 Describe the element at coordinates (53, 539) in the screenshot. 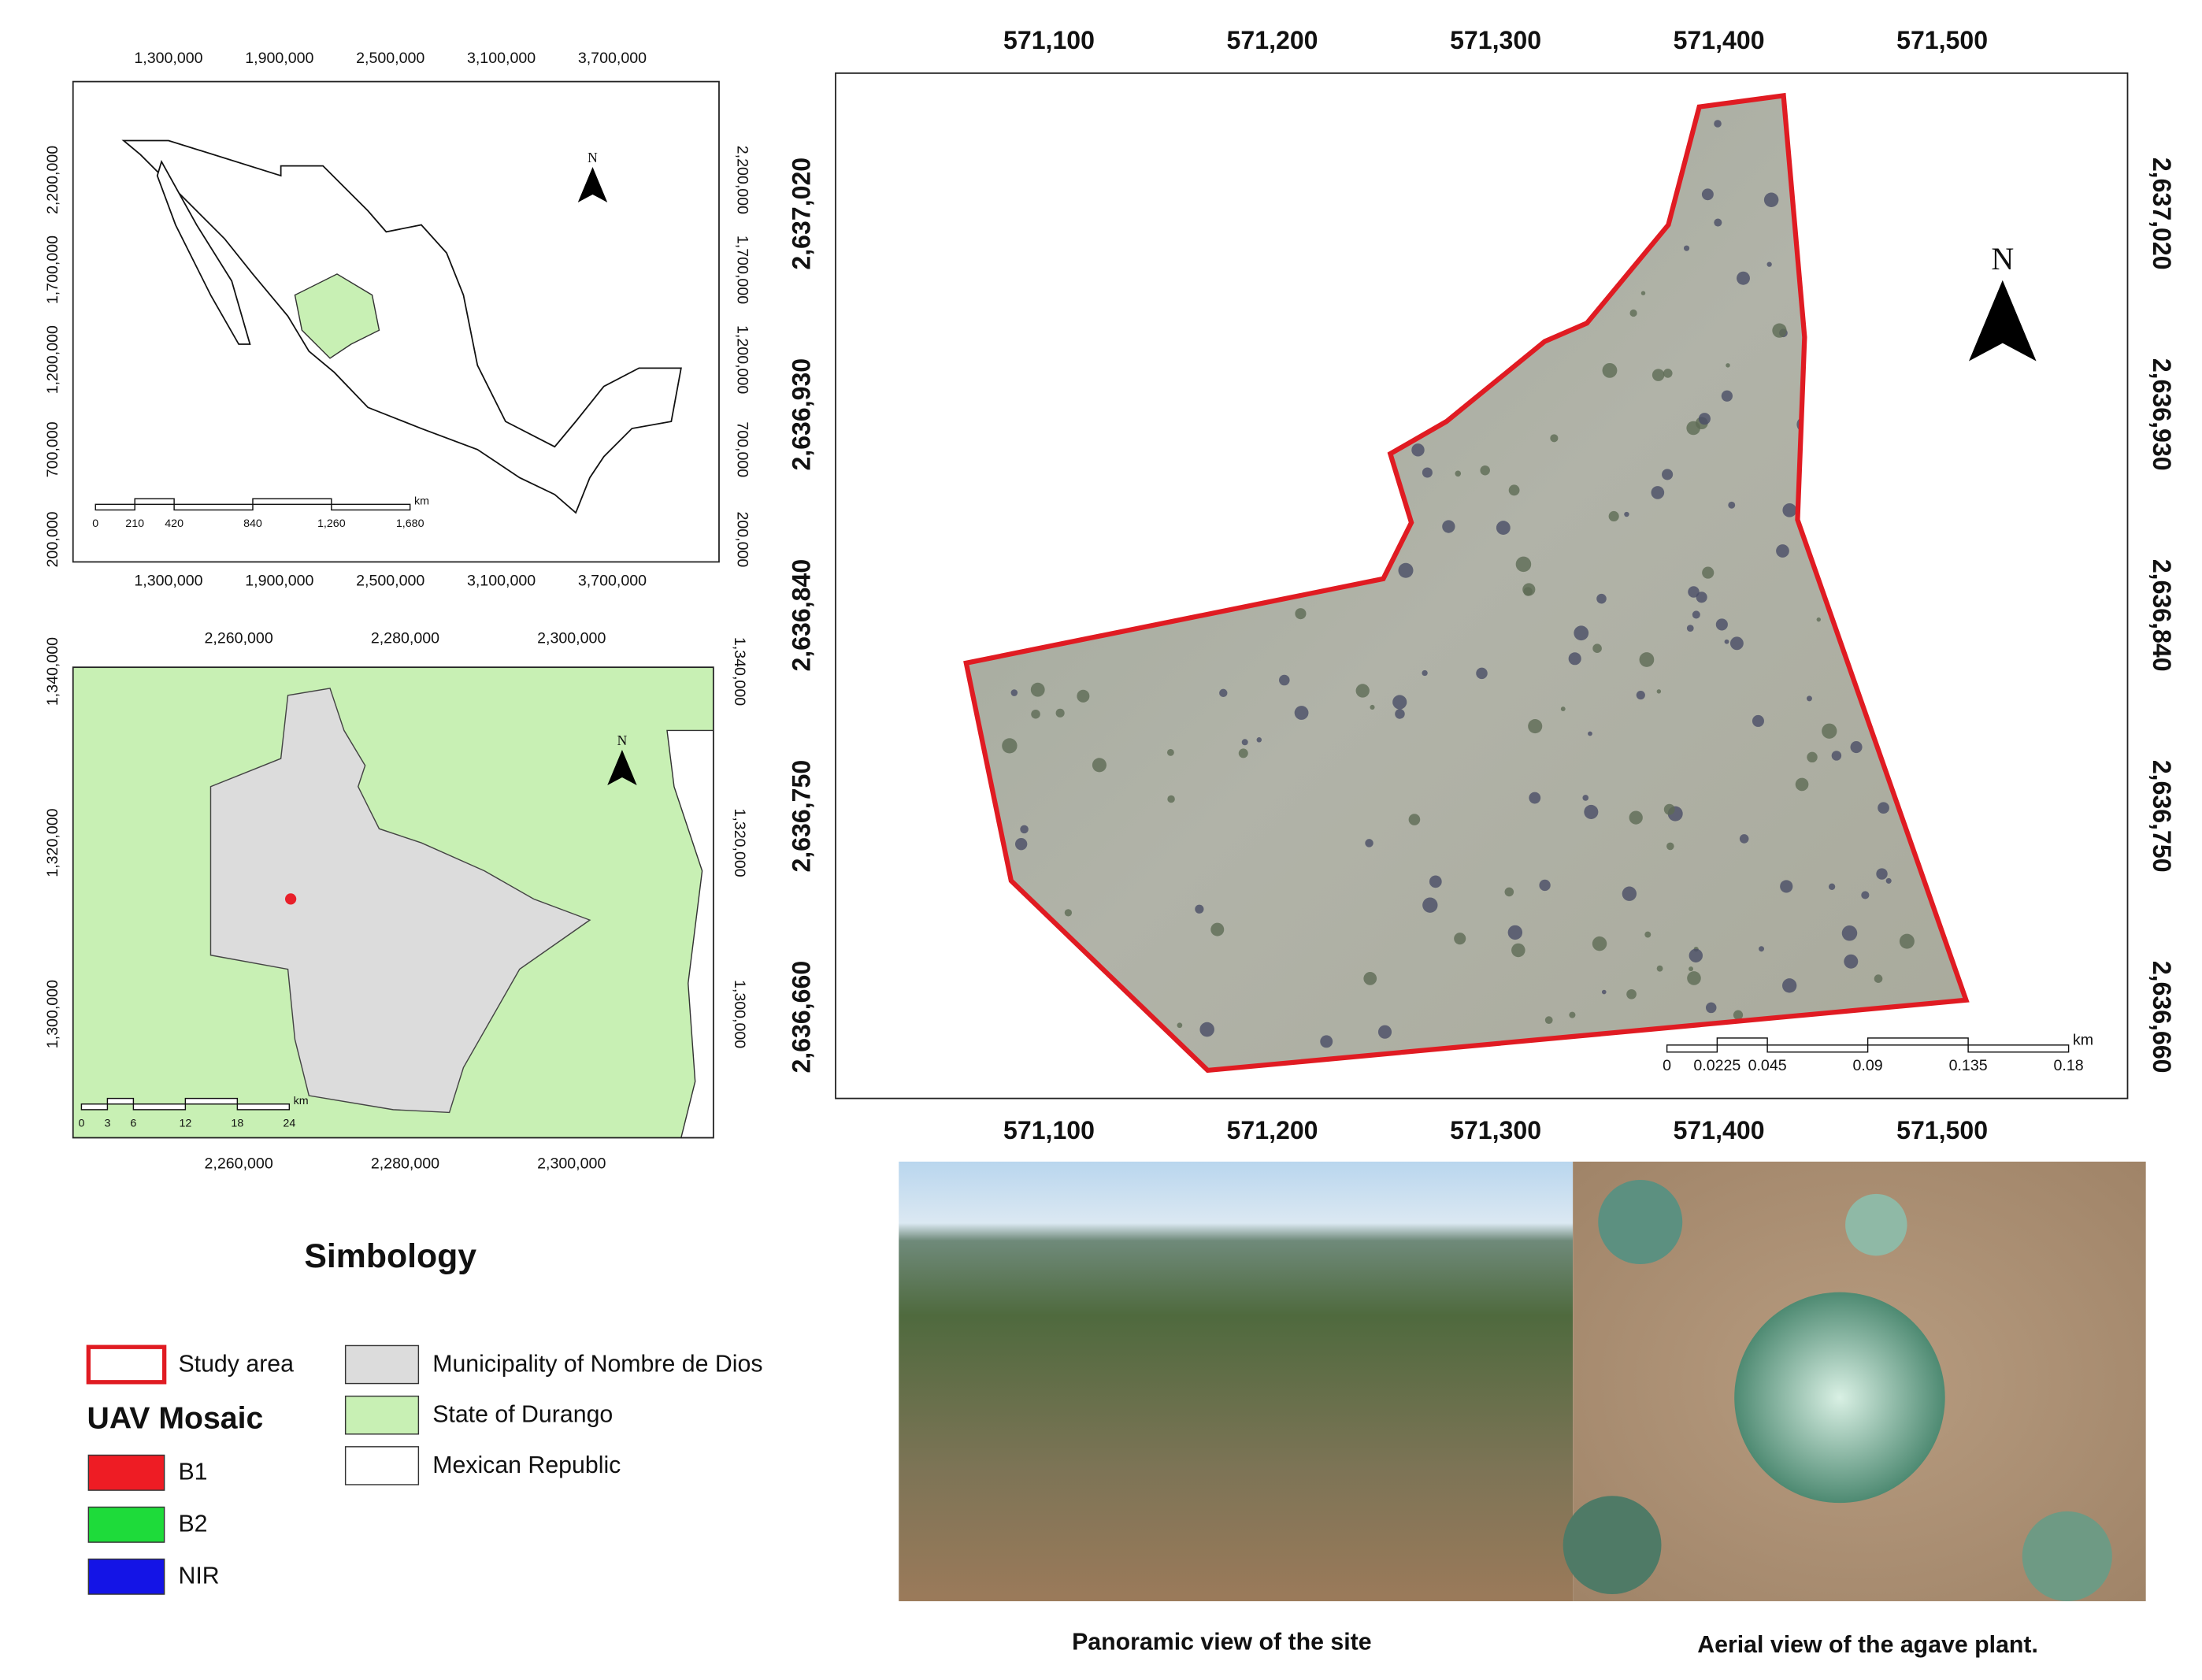

I see `y-tick-label: 200,000` at that location.